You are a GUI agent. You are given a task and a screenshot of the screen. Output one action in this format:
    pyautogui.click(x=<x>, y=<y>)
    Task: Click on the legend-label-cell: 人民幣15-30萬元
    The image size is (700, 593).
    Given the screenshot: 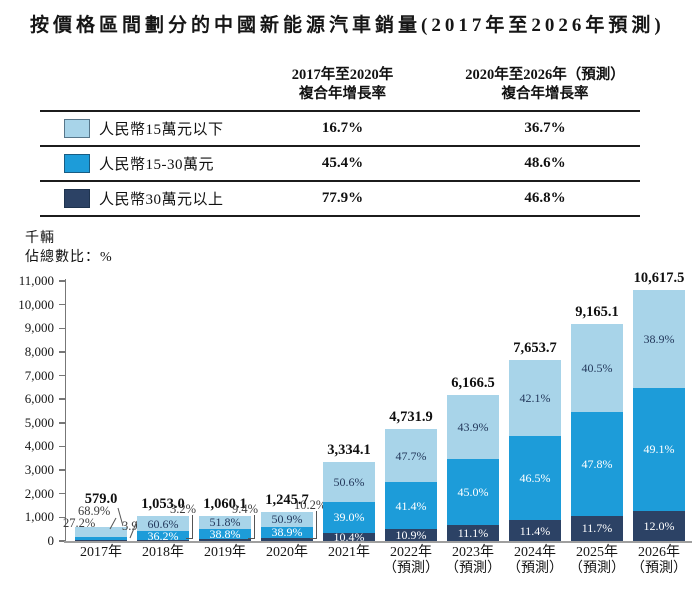 What is the action you would take?
    pyautogui.click(x=137, y=163)
    